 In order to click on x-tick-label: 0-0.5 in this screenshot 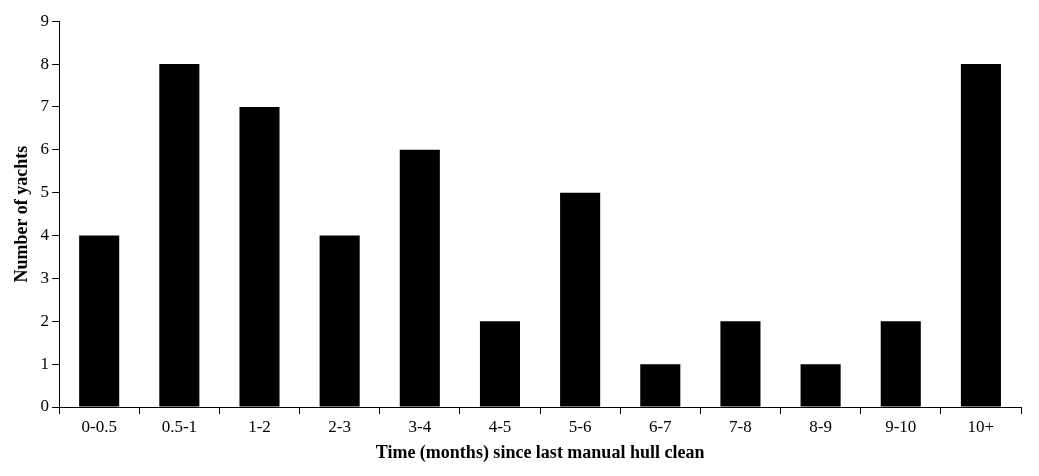, I will do `click(99, 426)`.